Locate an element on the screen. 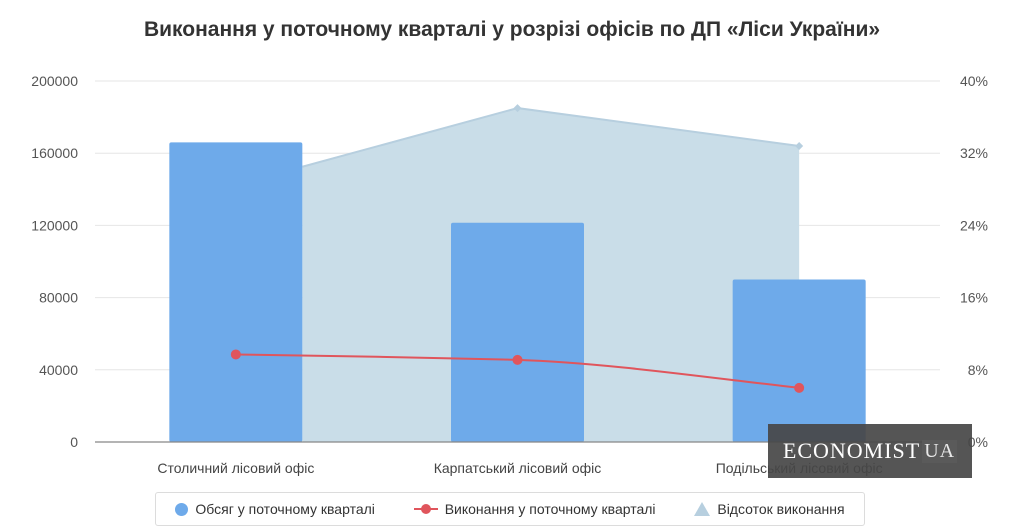 This screenshot has width=1024, height=532. y-right-tick-label: 24% is located at coordinates (974, 225).